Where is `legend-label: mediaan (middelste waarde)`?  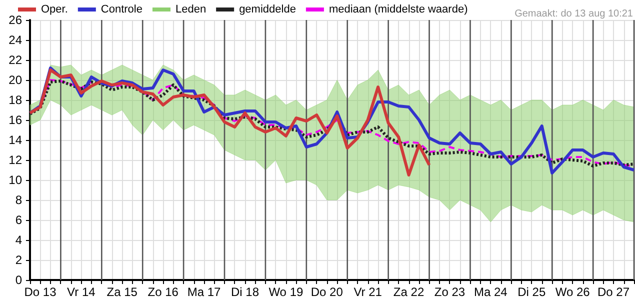 legend-label: mediaan (middelste waarde) is located at coordinates (398, 10).